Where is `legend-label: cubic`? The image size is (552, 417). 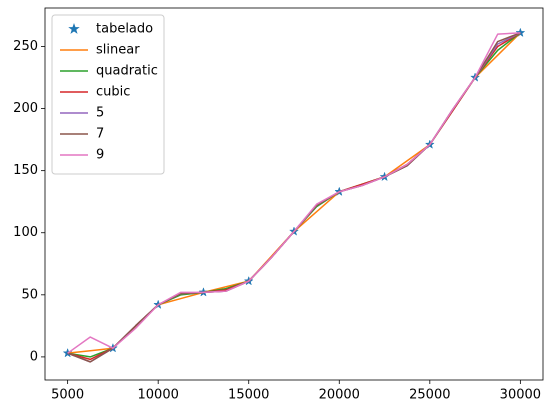 legend-label: cubic is located at coordinates (113, 92).